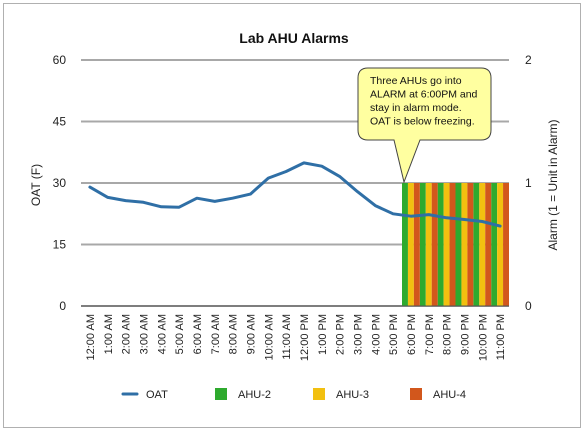 The image size is (586, 433). What do you see at coordinates (162, 334) in the screenshot?
I see `x-tick-label: 4:00 AM` at bounding box center [162, 334].